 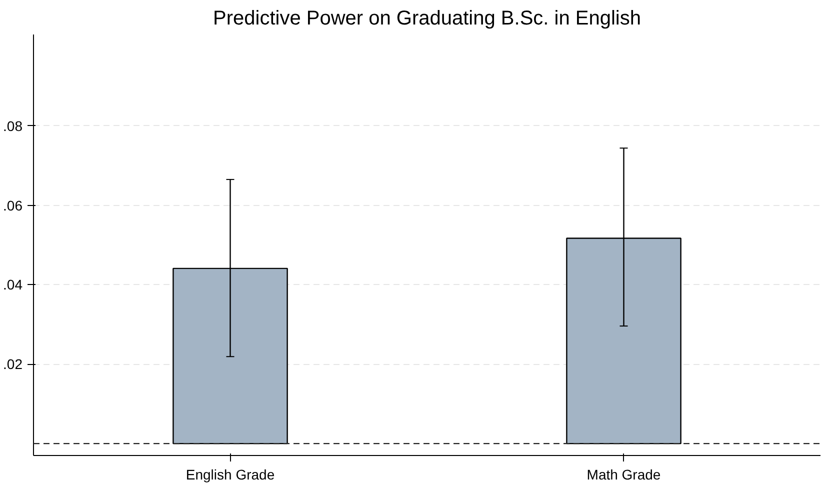 I want to click on x-tick-label: Math Grade, so click(x=623, y=474).